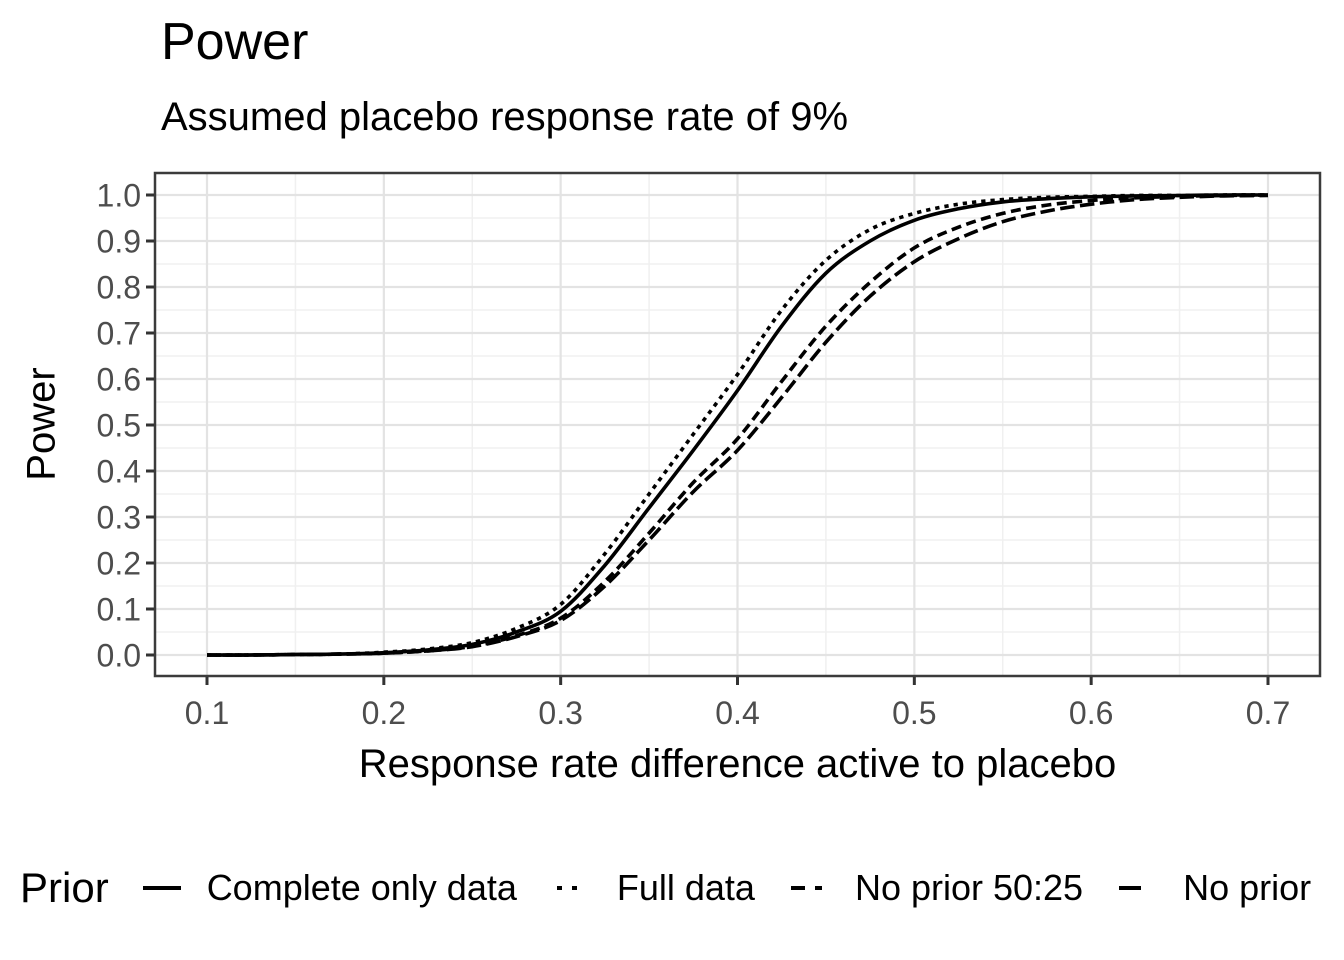 The image size is (1344, 960). I want to click on x-tick-label: 0.4, so click(737, 713).